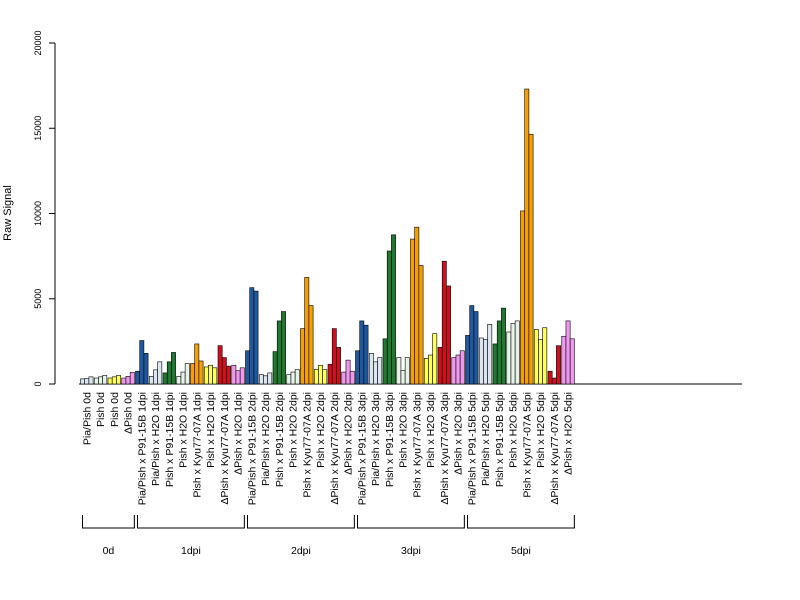 This screenshot has height=600, width=800. I want to click on y-axis: 0 5000 10000 15000 20000, so click(44, 208).